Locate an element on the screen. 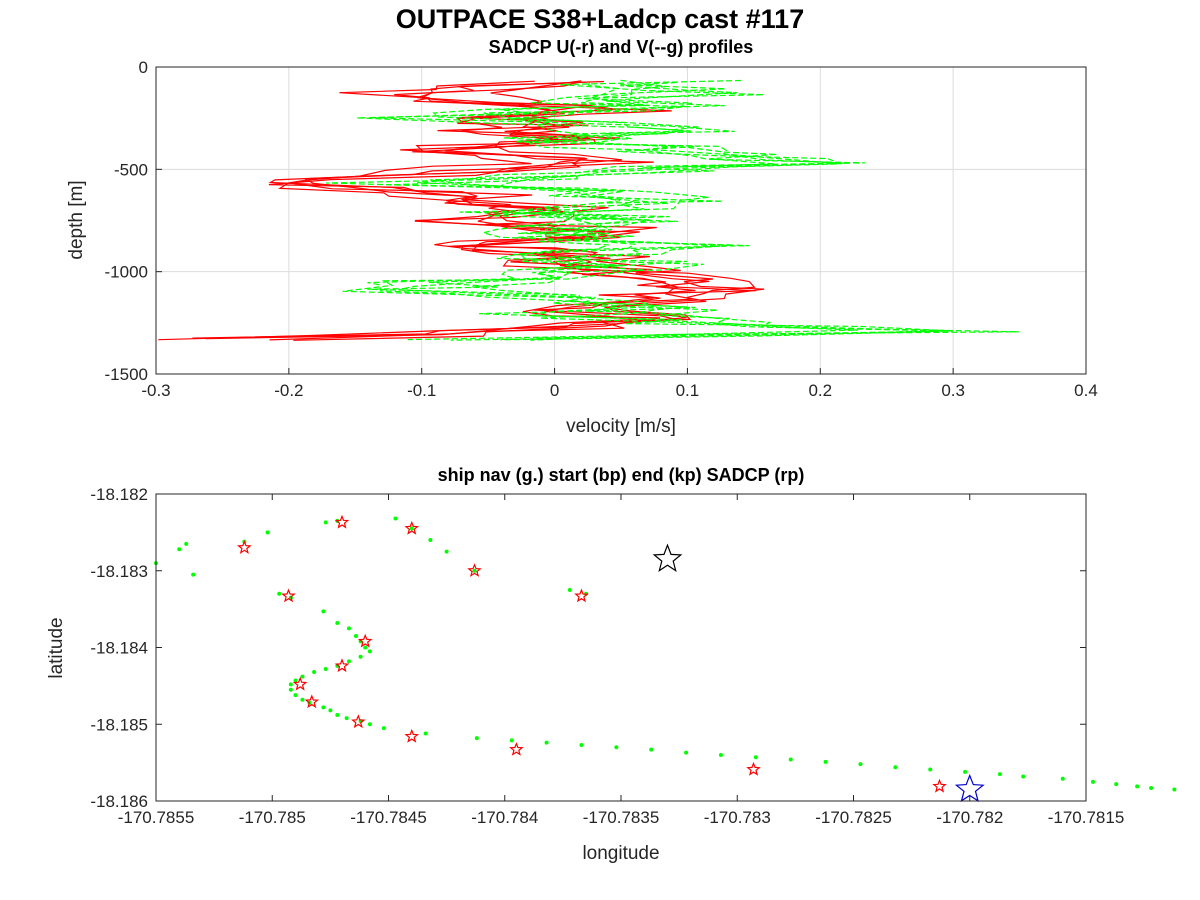 The image size is (1200, 900). nav-x-tick-label: -170.7855 is located at coordinates (156, 817).